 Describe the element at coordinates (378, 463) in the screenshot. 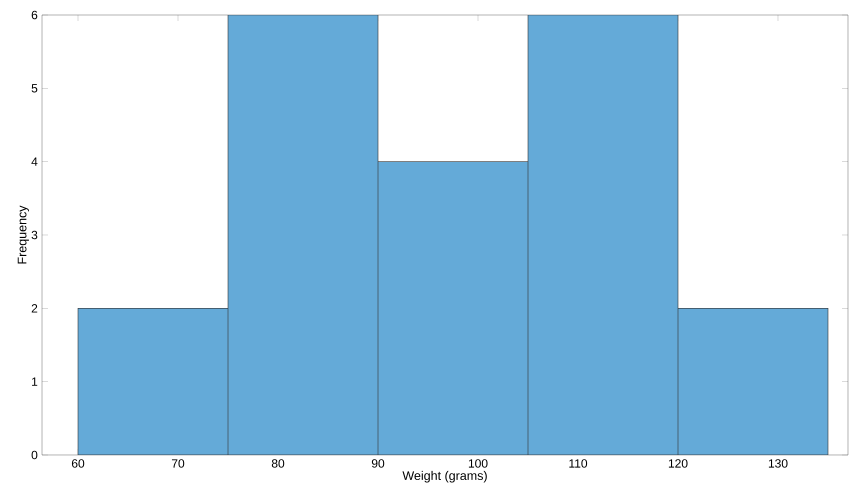

I see `x-tick-label: 90` at that location.